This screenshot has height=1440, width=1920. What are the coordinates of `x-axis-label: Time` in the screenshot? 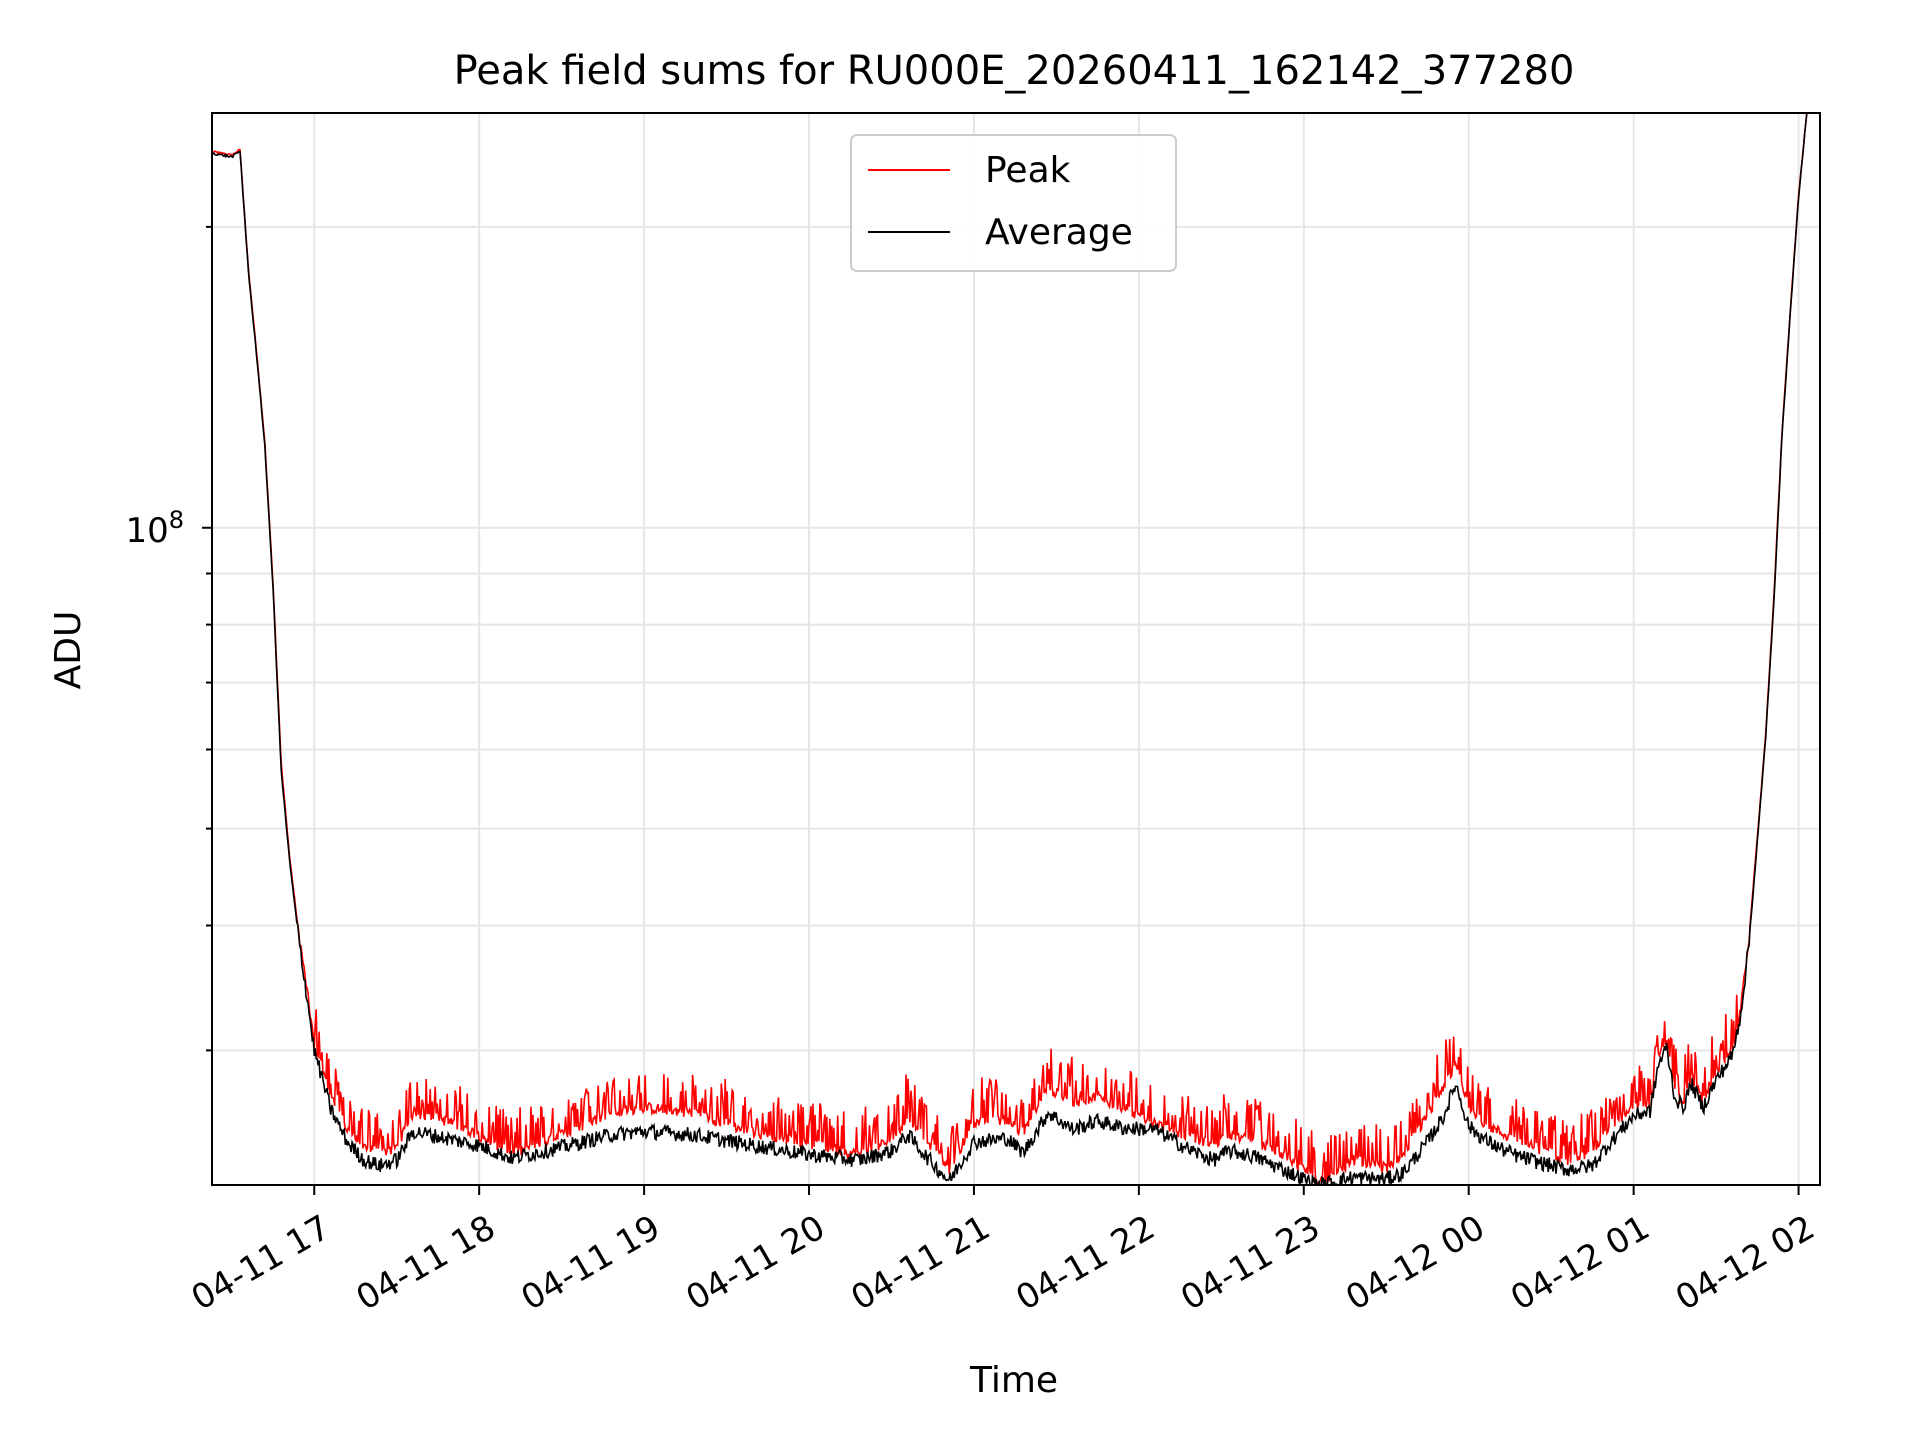 It's located at (1013, 1380).